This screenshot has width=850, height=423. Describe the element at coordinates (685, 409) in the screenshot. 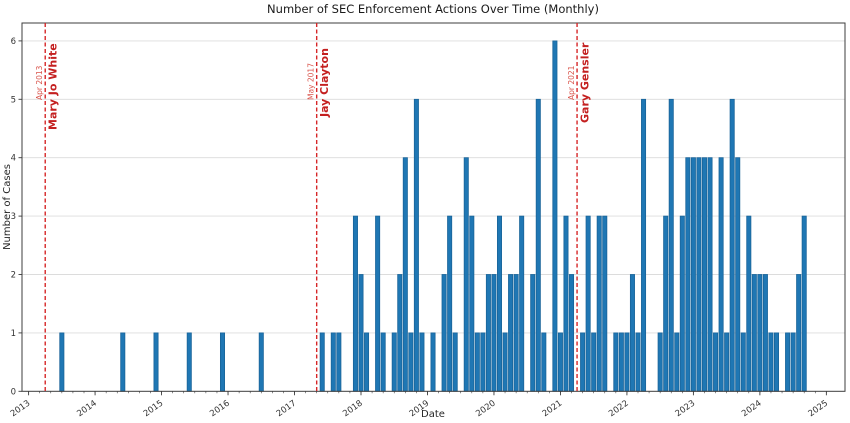

I see `x-tick-2023: 2023` at that location.